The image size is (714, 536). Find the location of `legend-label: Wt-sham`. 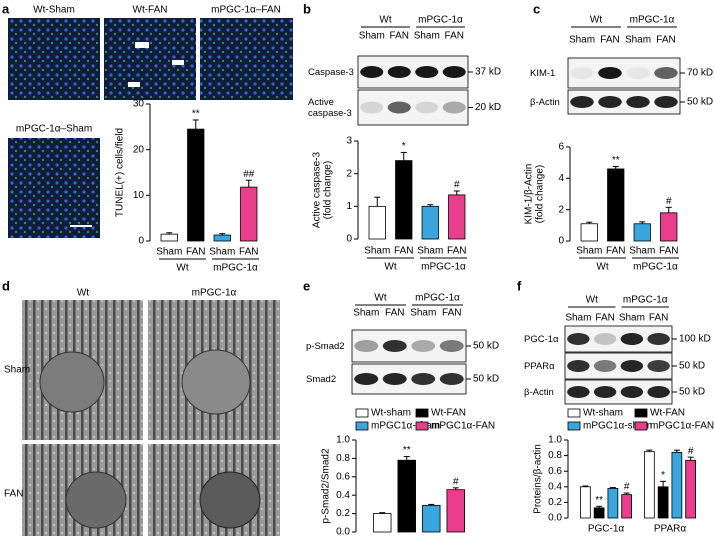

legend-label: Wt-sham is located at coordinates (391, 413).